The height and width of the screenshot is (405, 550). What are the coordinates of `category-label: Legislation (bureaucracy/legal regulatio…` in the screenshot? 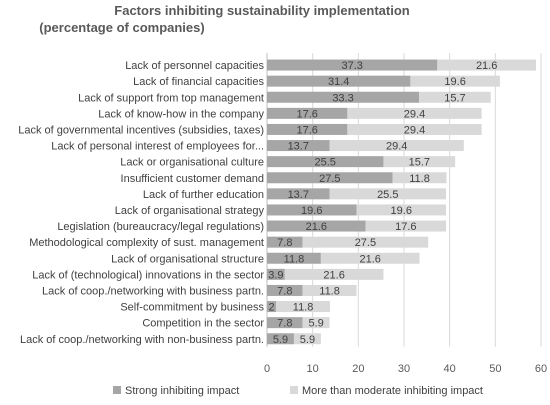 It's located at (160, 227).